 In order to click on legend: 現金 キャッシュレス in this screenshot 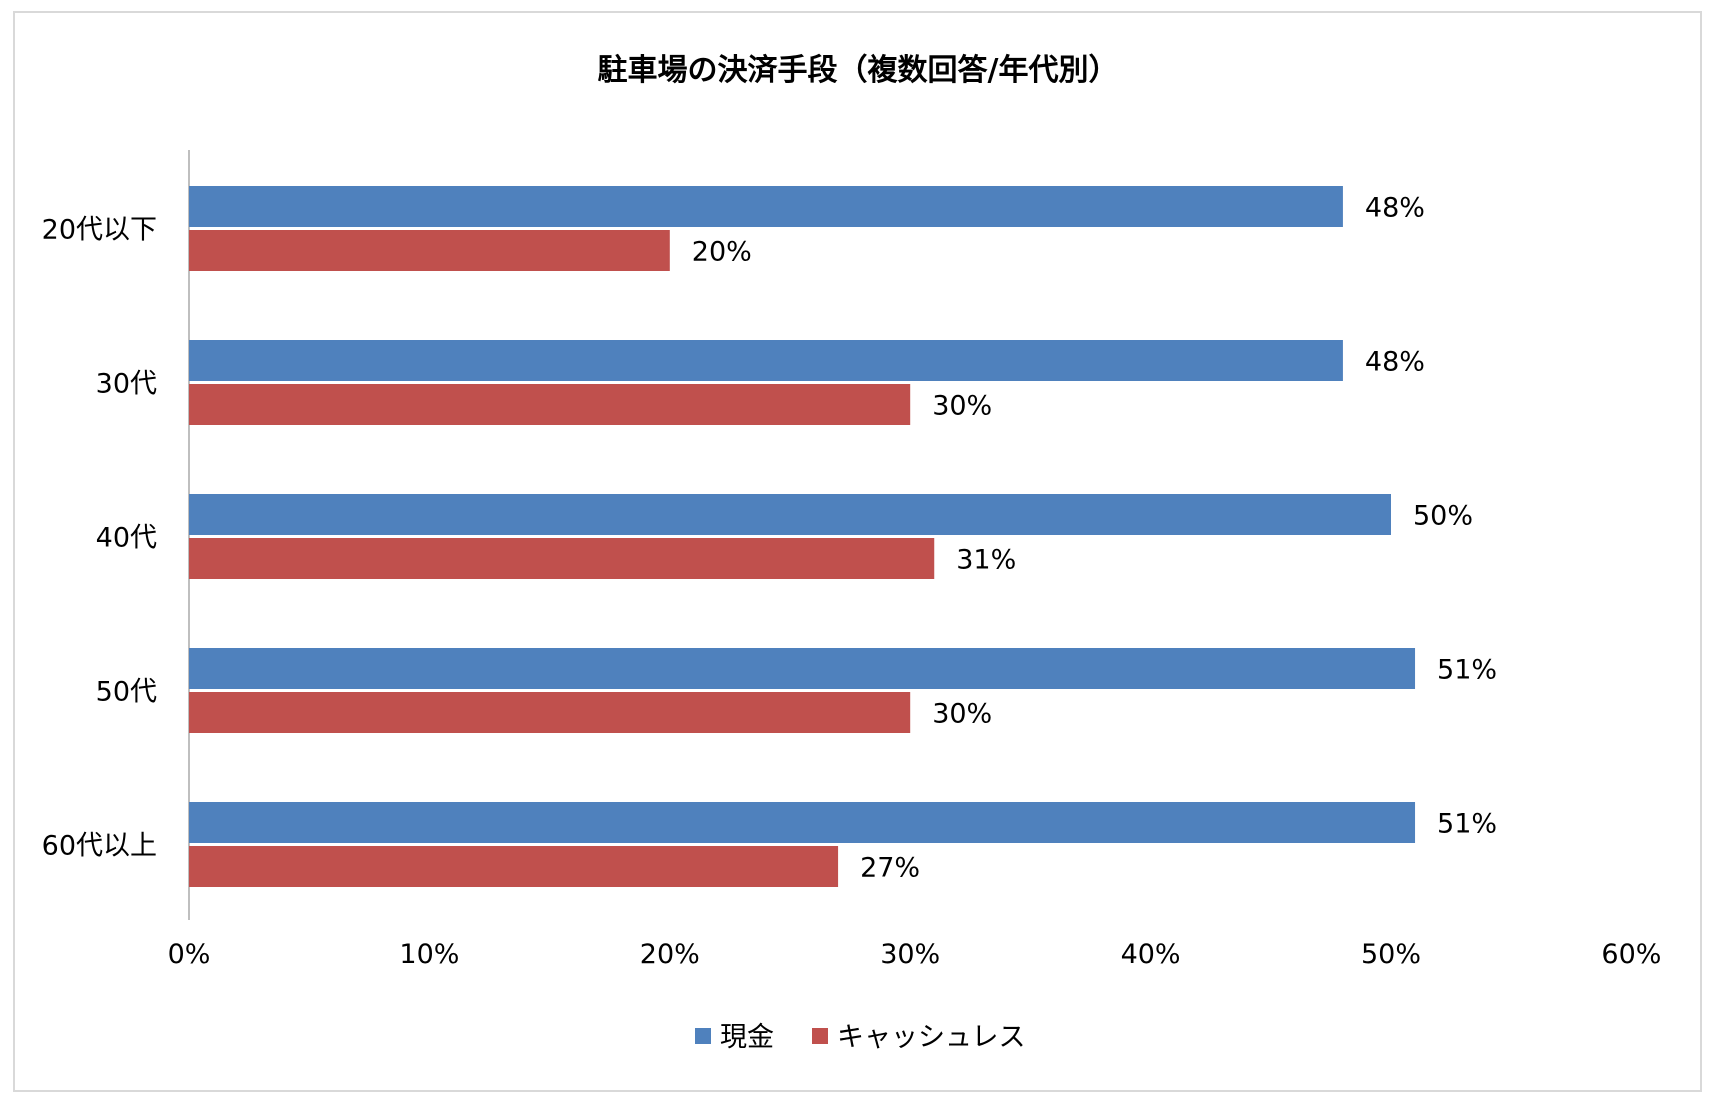, I will do `click(860, 1037)`.